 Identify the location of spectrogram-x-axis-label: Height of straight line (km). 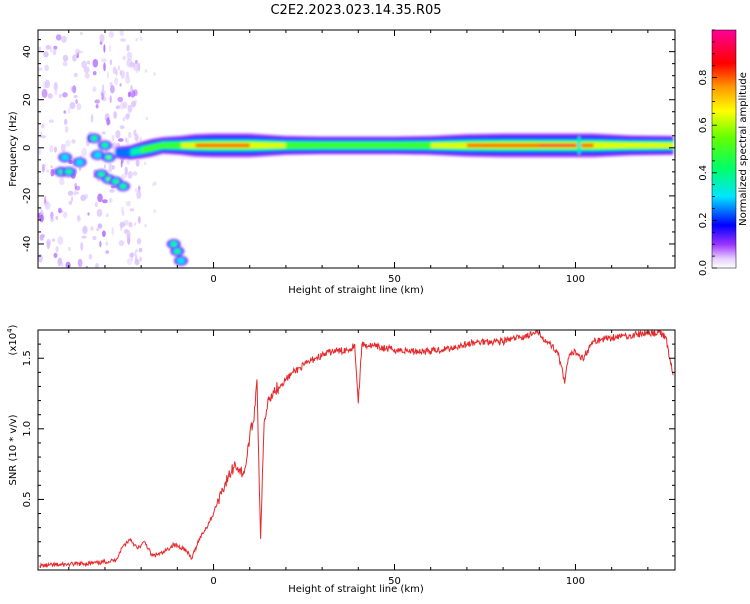
(356, 290).